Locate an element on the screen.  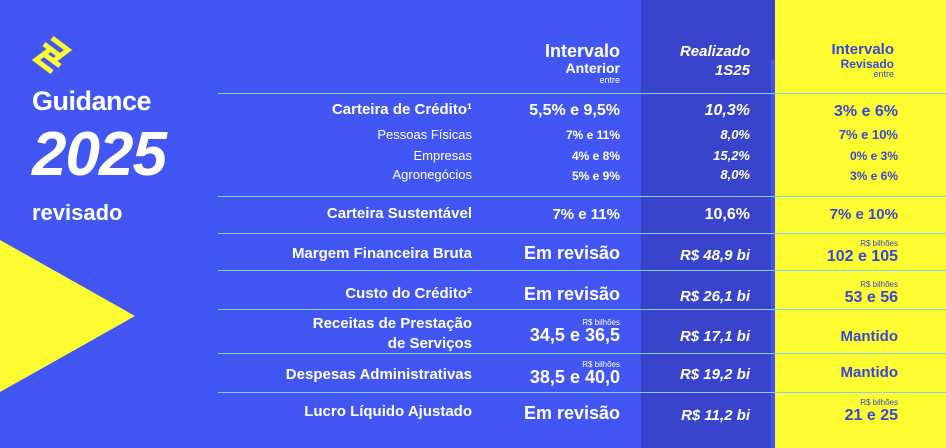
rev-custo-credito: R$ bilhões 53 e 56 is located at coordinates (871, 293).